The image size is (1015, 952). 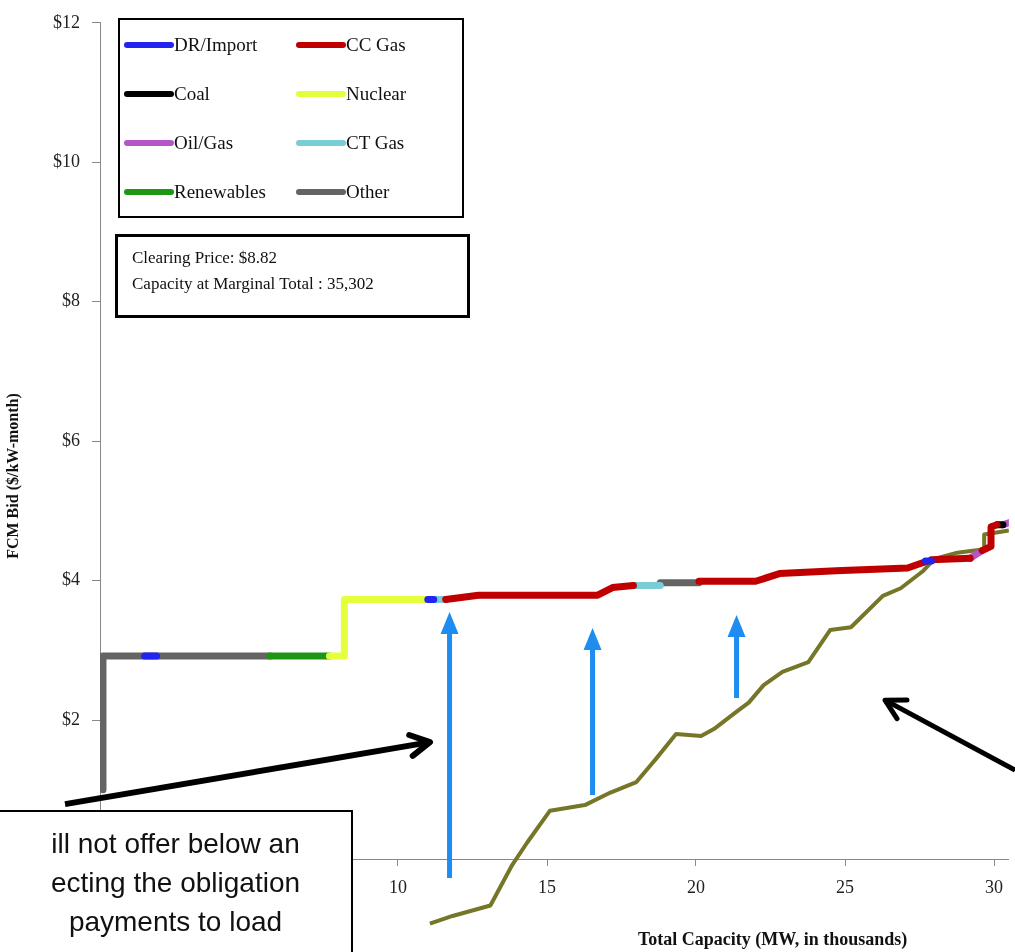 What do you see at coordinates (12, 476) in the screenshot?
I see `y-axis-title: FCM Bid ($/kW-month)` at bounding box center [12, 476].